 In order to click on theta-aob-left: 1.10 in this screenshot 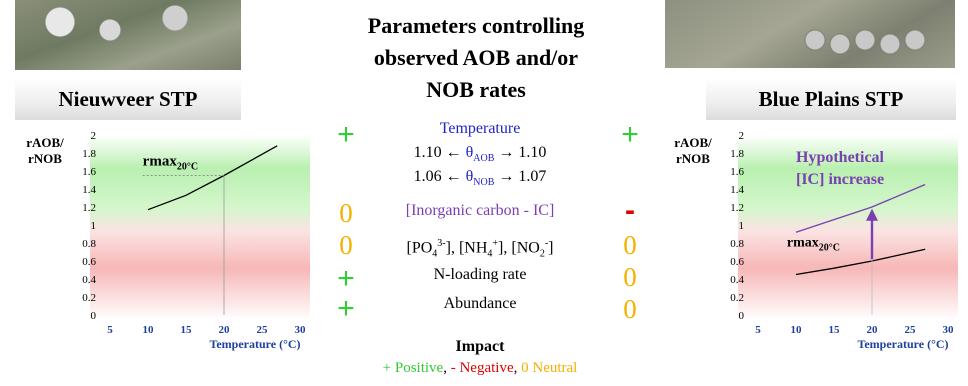, I will do `click(427, 152)`.